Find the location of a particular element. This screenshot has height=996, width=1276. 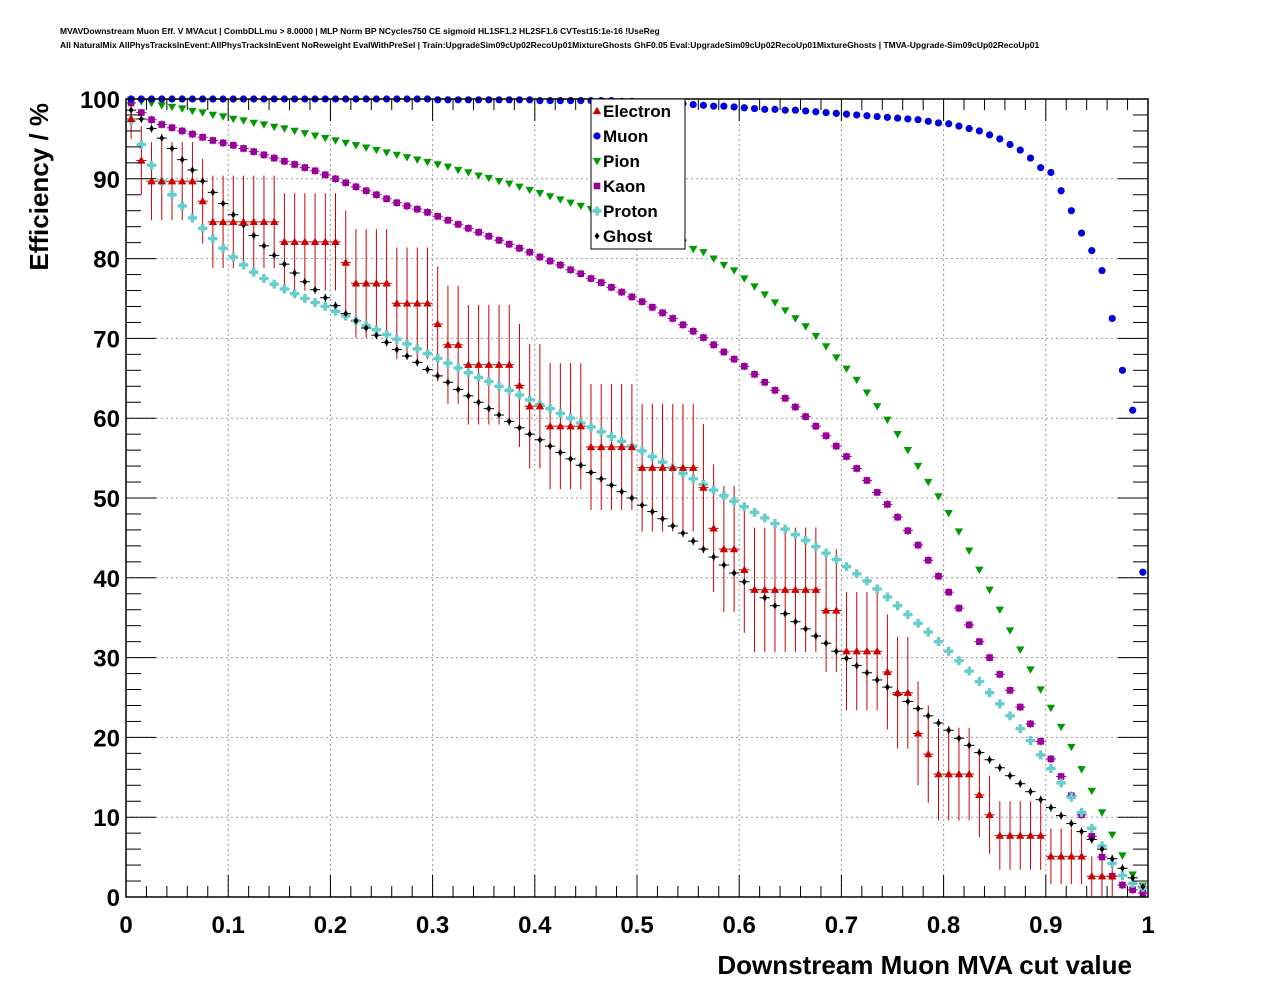

x-tick-label: 0.6 is located at coordinates (739, 925).